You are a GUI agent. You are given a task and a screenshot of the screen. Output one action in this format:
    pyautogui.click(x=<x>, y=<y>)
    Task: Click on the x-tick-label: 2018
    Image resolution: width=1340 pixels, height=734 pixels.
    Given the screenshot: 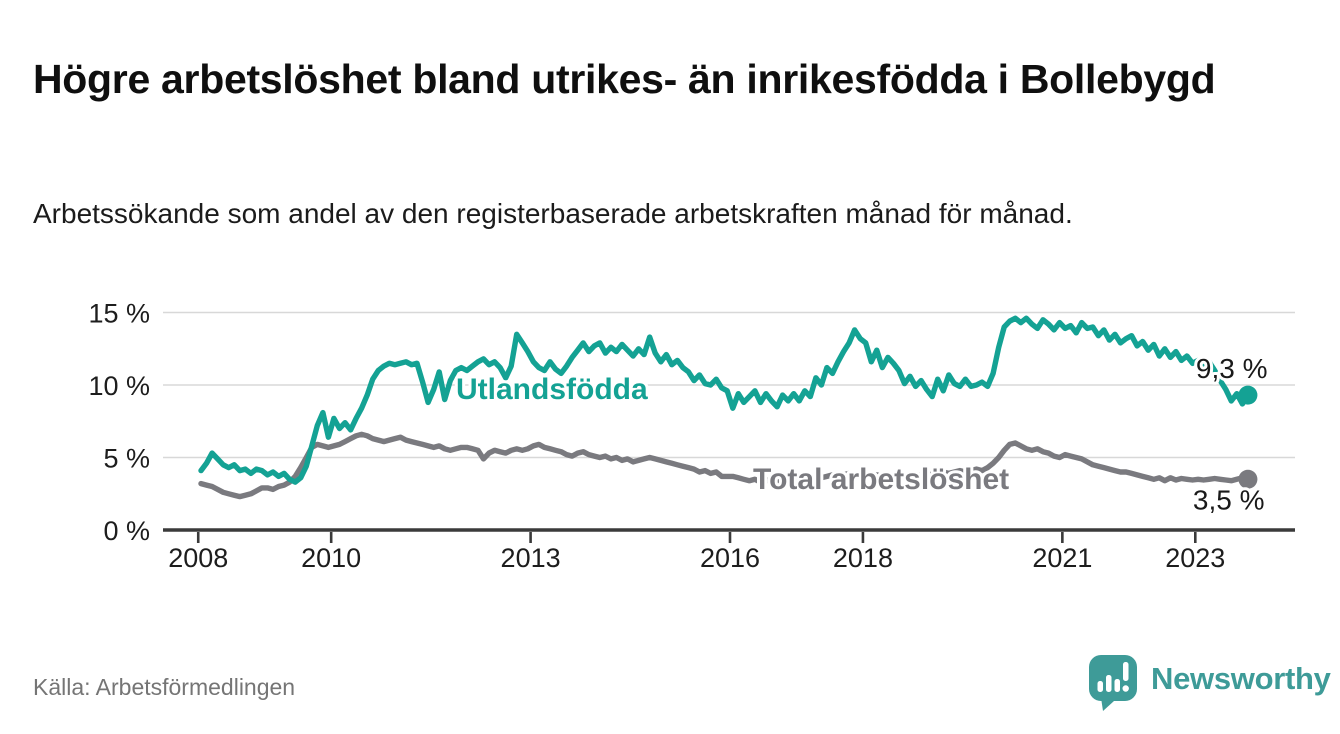 What is the action you would take?
    pyautogui.click(x=863, y=558)
    